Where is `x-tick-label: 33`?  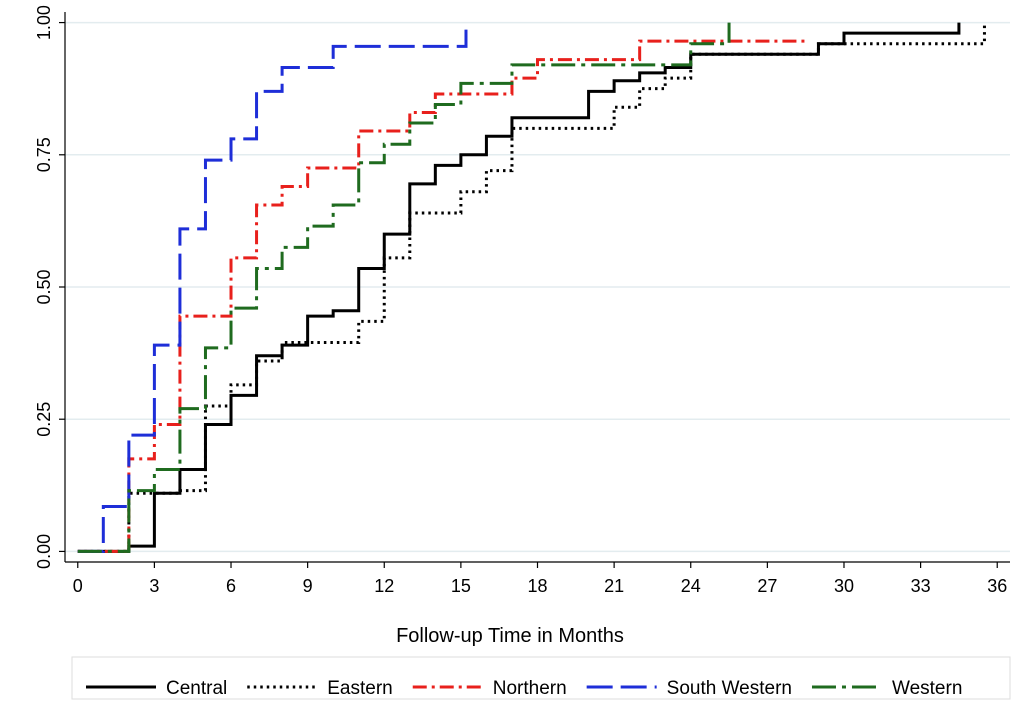 x-tick-label: 33 is located at coordinates (921, 586).